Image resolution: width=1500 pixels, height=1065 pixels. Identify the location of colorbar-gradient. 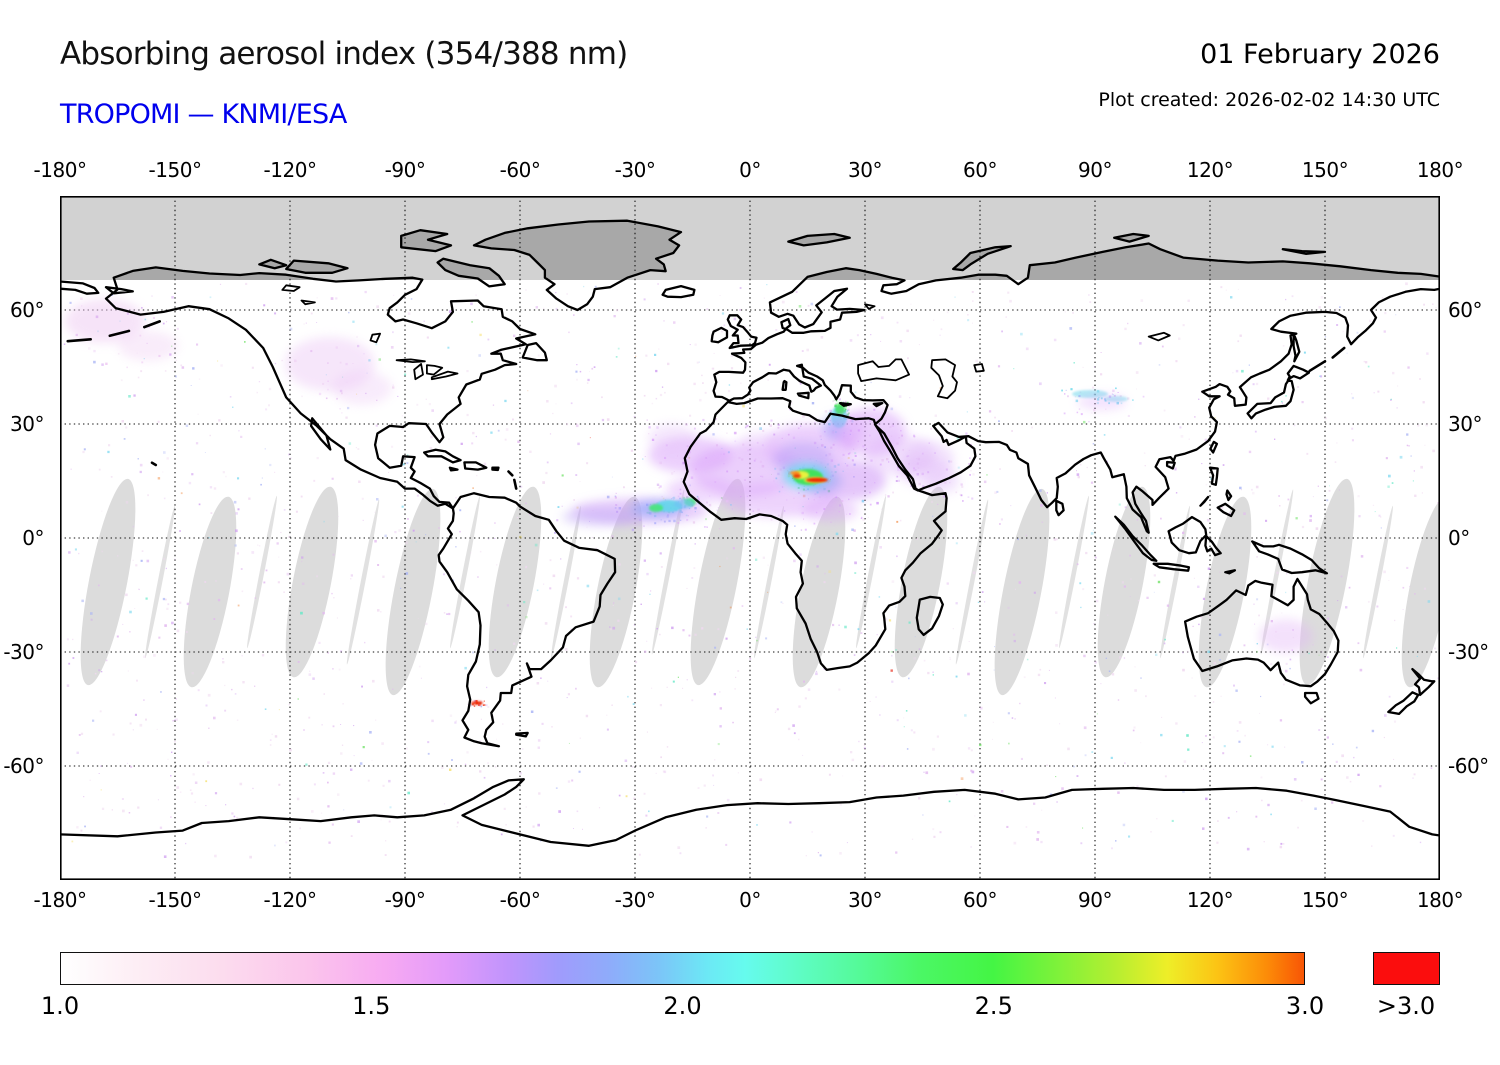
(682, 968).